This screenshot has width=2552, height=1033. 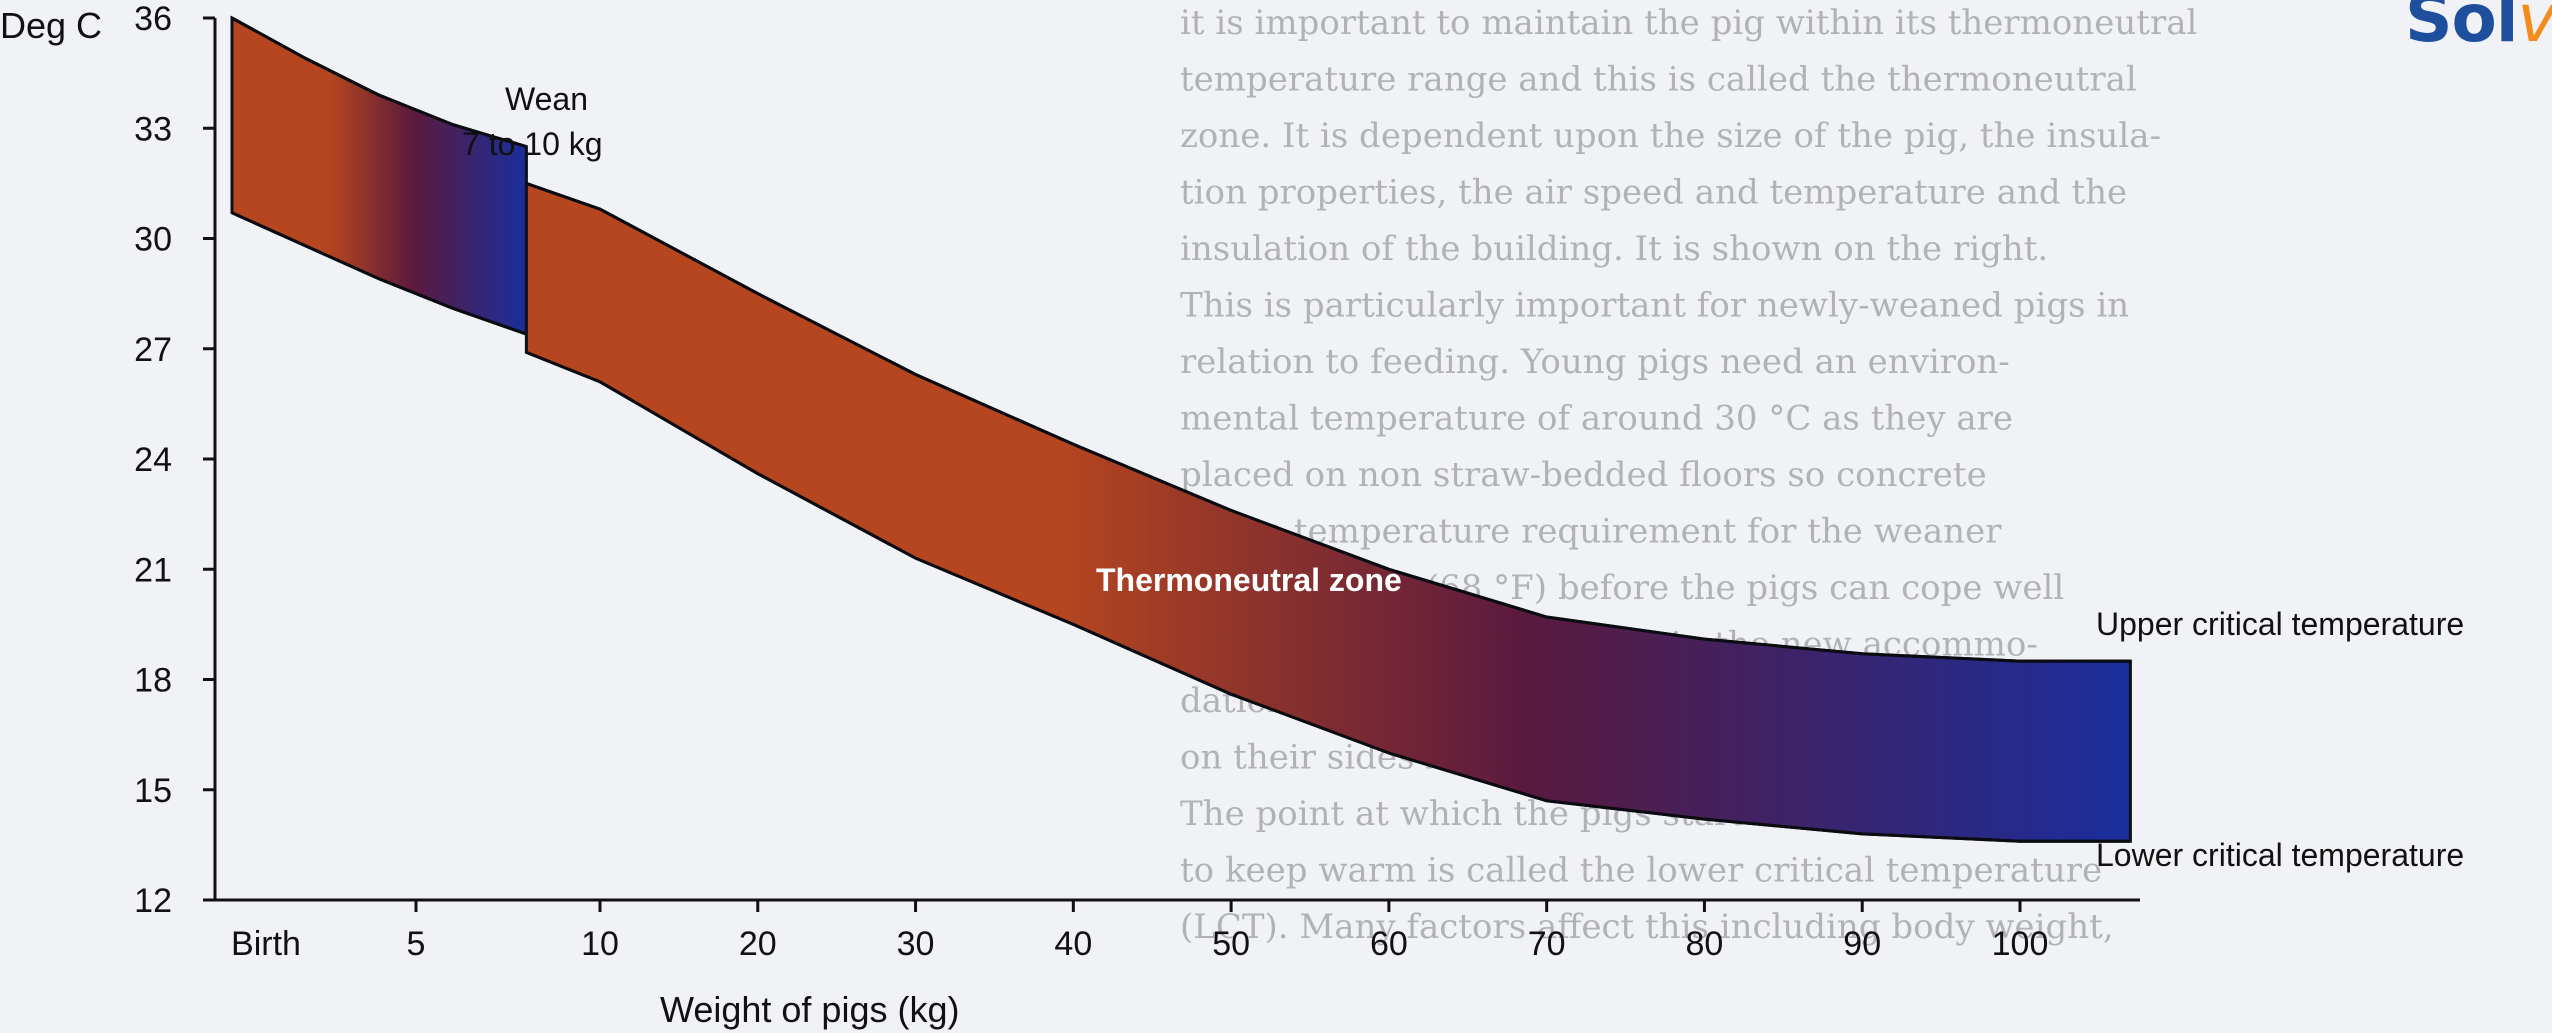 What do you see at coordinates (266, 944) in the screenshot?
I see `x-tick-label: Birth` at bounding box center [266, 944].